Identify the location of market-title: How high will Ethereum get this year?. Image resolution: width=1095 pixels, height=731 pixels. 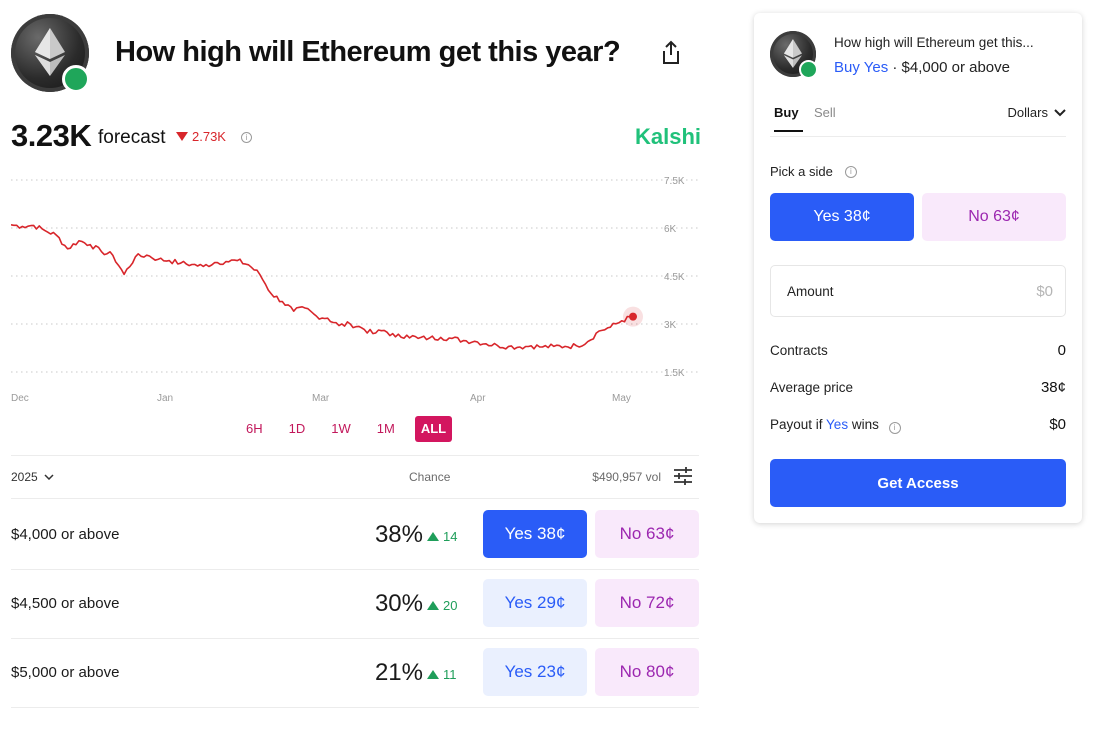
(368, 52).